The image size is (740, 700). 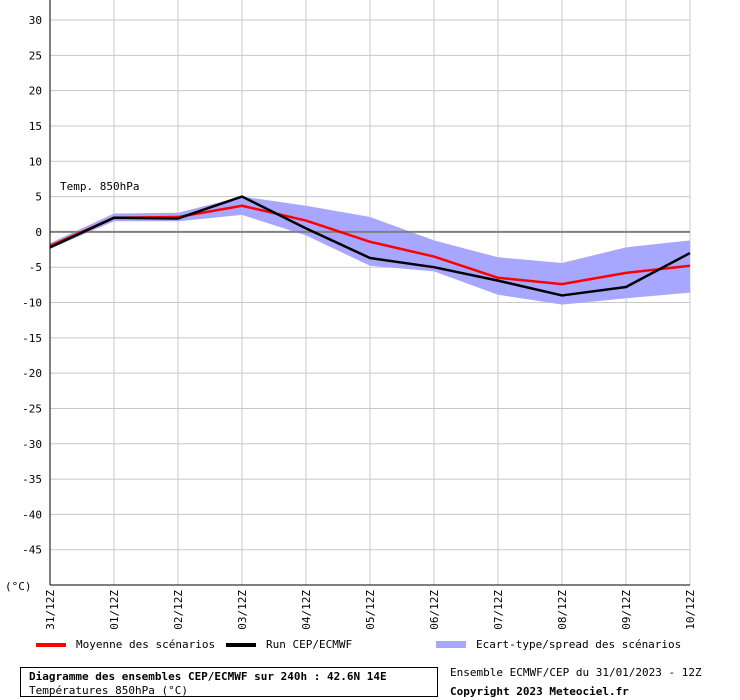 What do you see at coordinates (51, 644) in the screenshot?
I see `legend-swatch-mean` at bounding box center [51, 644].